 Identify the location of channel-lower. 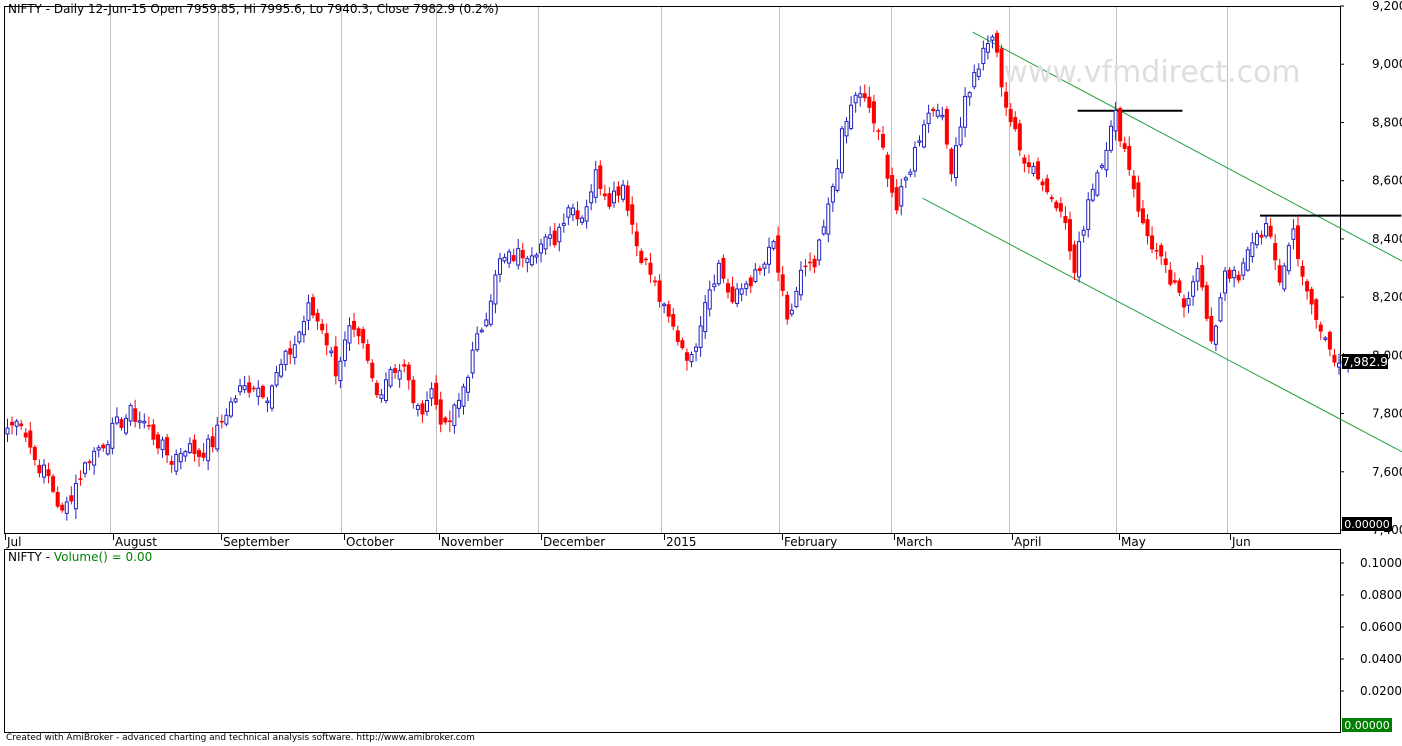
(1162, 325).